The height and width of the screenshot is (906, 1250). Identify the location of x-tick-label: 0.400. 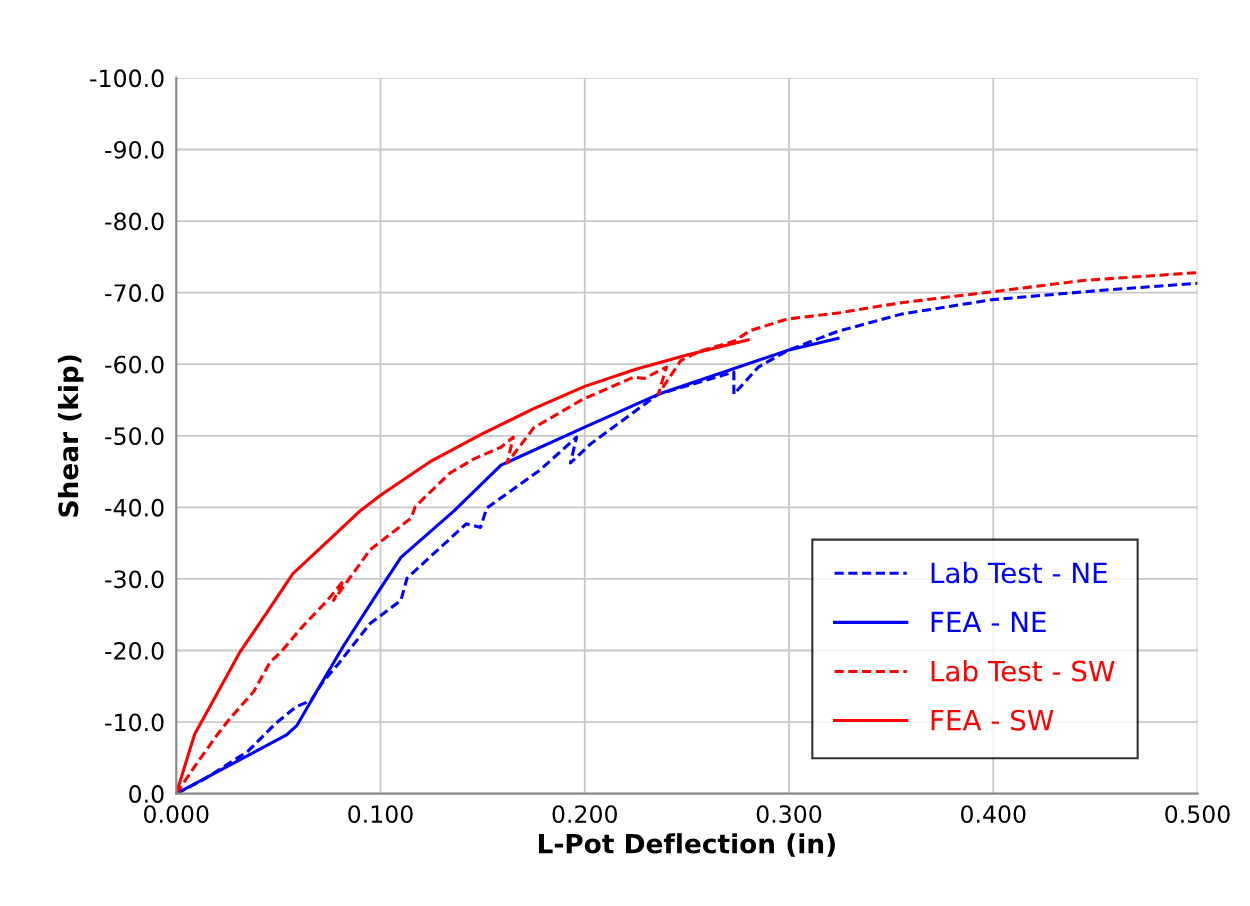
(993, 814).